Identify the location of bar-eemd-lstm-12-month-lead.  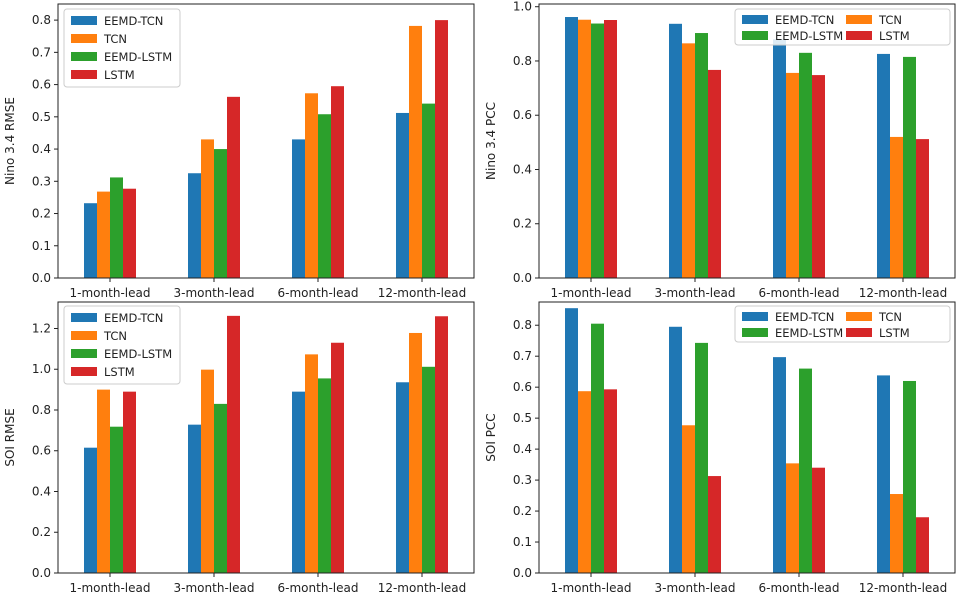
(428, 190).